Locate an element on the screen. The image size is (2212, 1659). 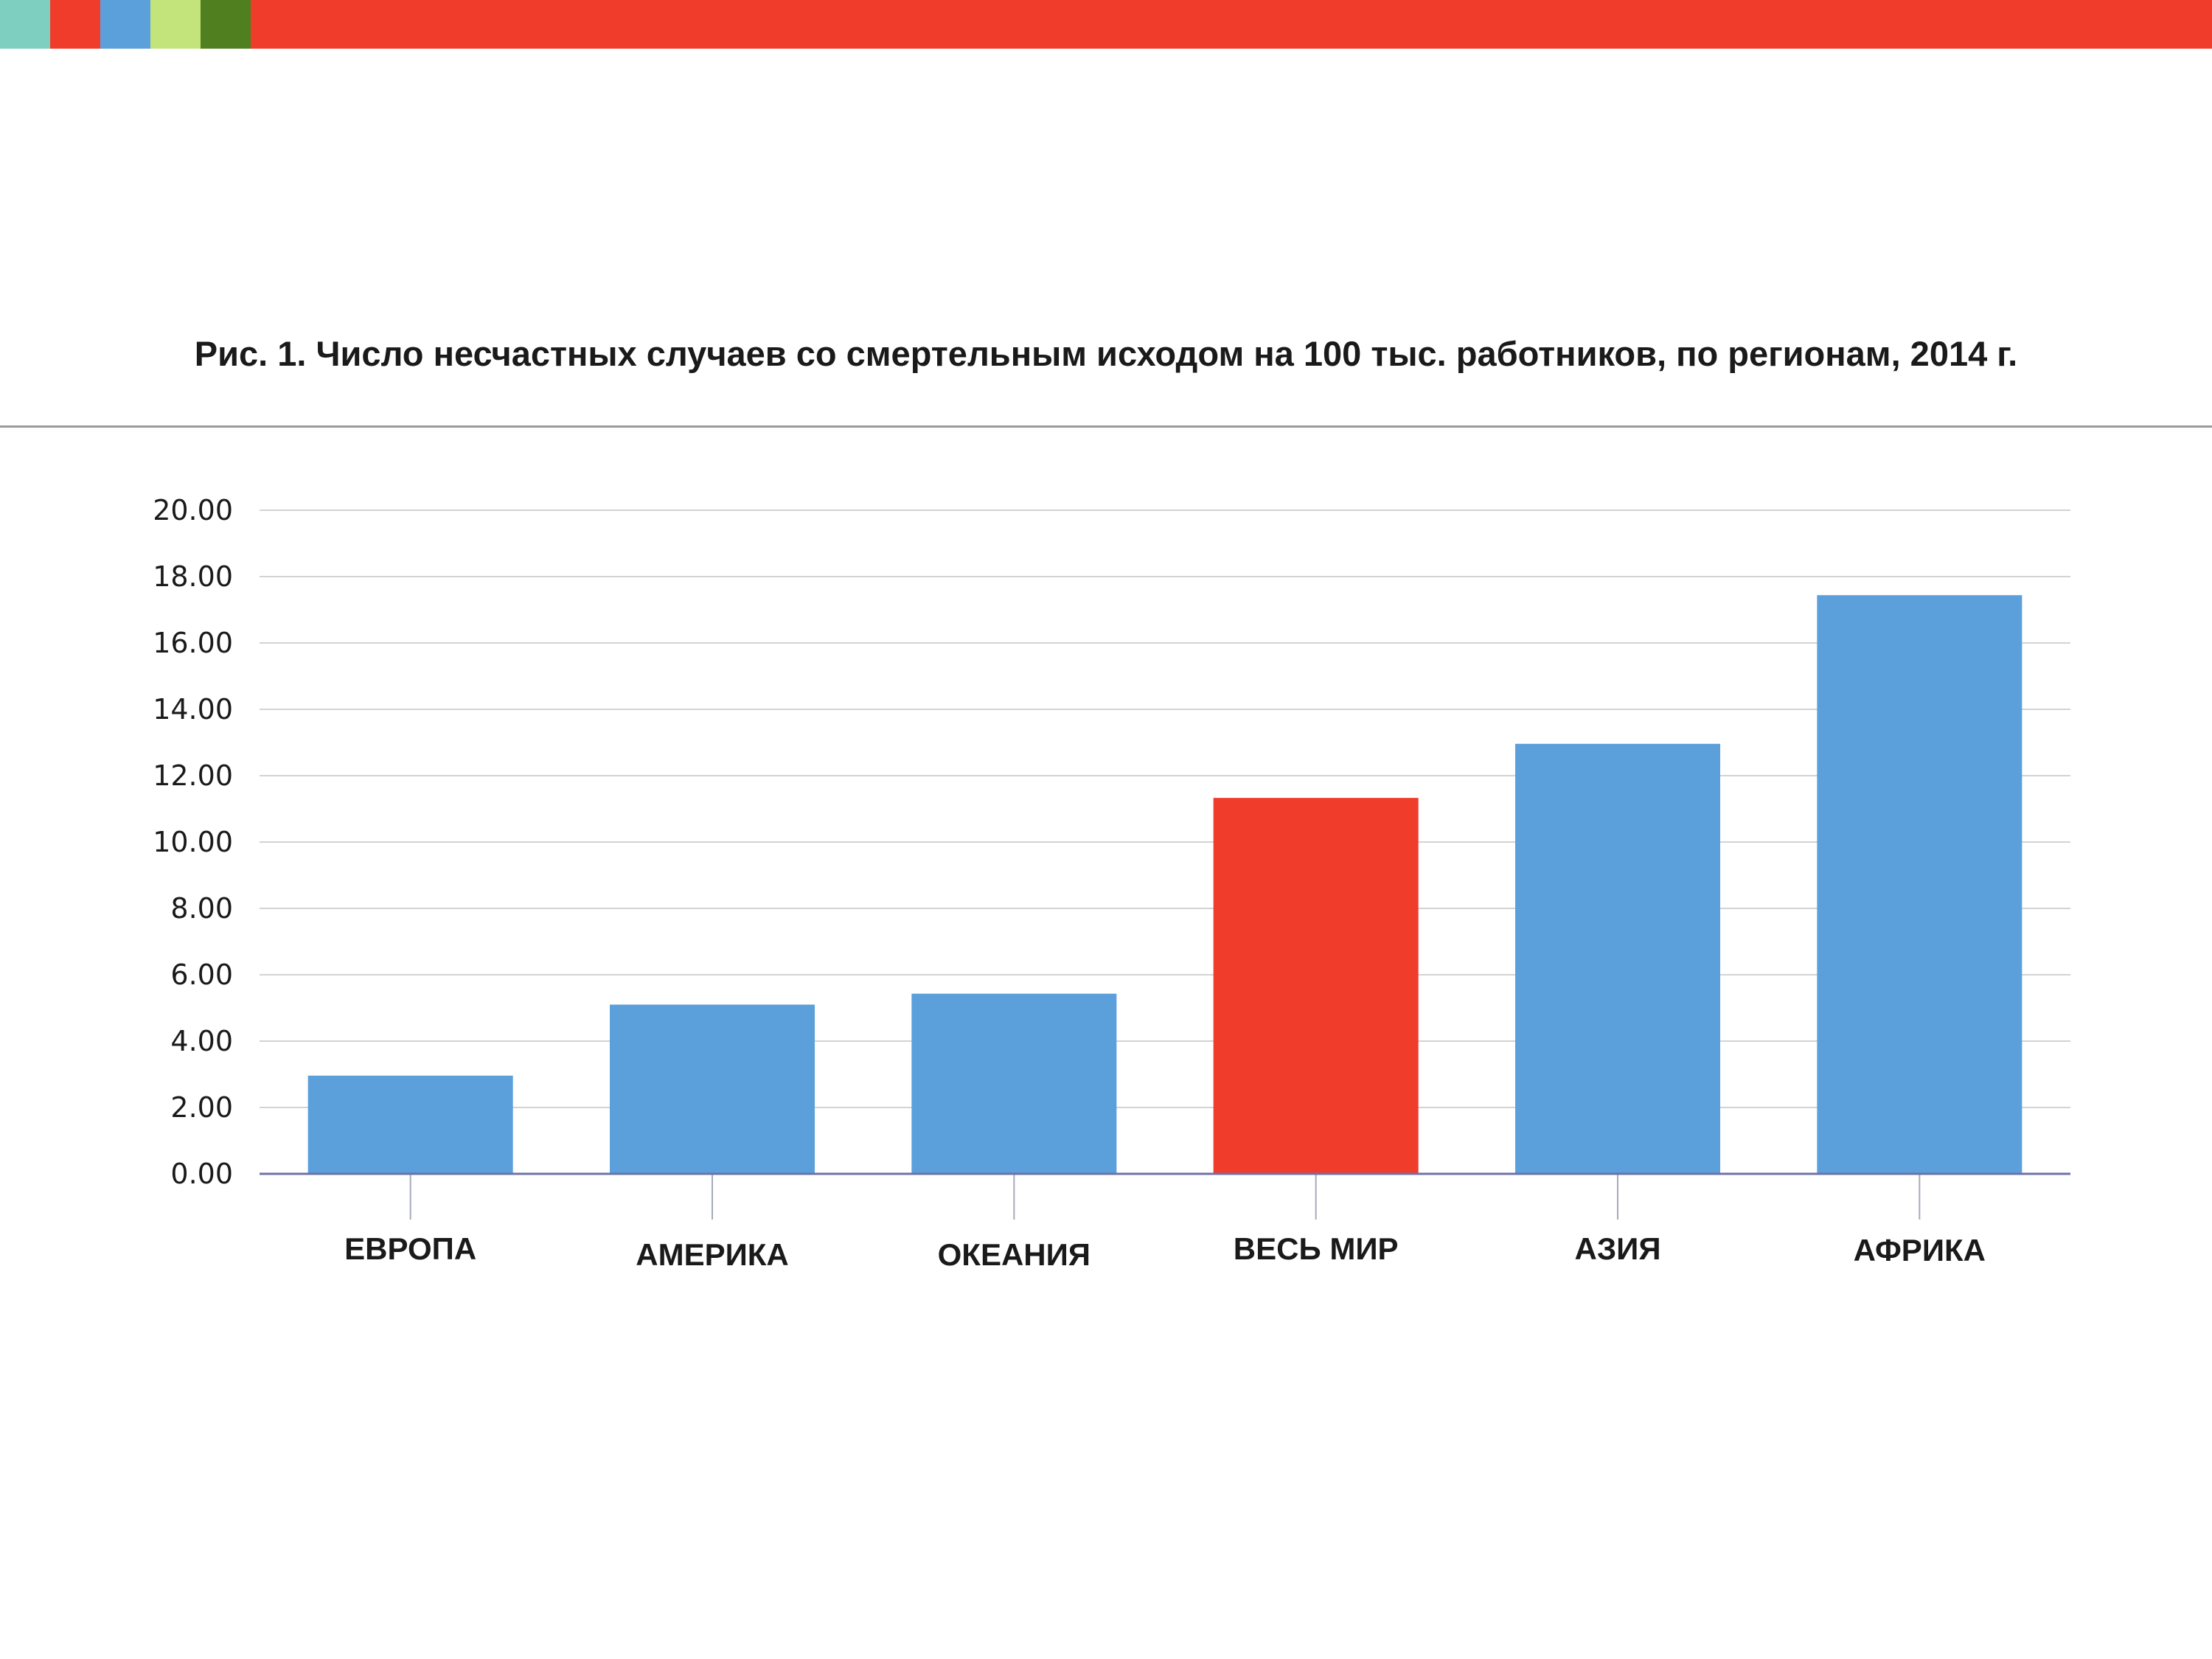
x-category-label: ЕВРОПА is located at coordinates (410, 1248).